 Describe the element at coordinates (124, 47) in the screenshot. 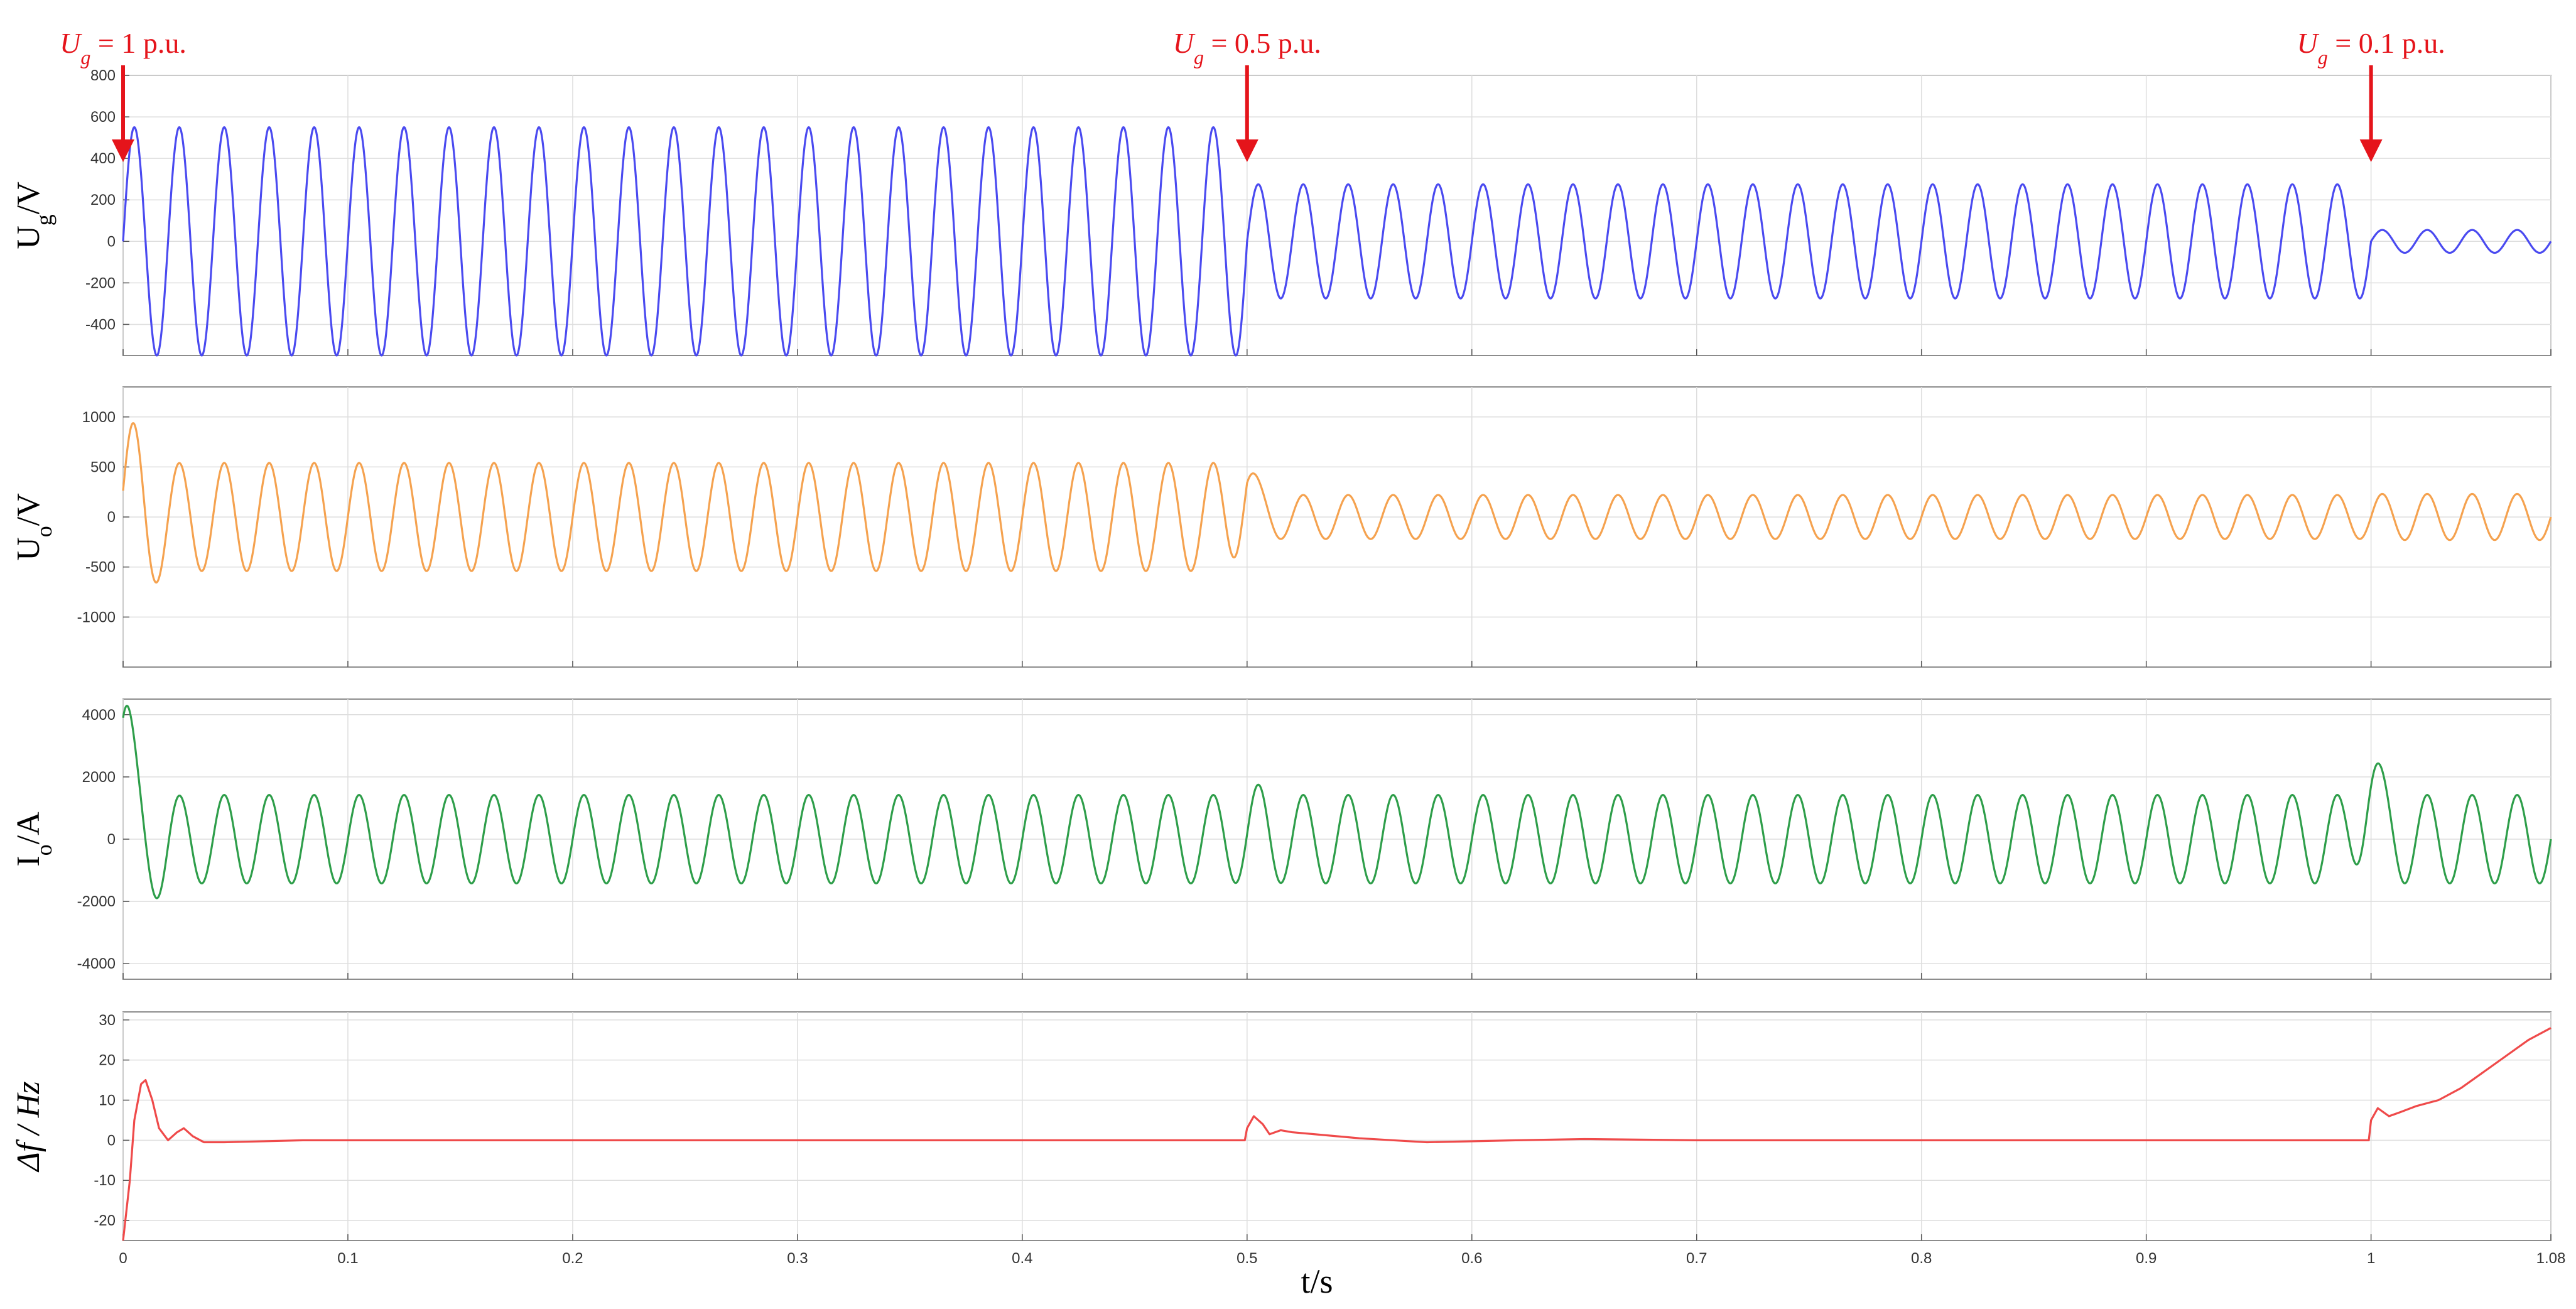

I see `annotation-label: Ug = 1 p.u.` at that location.